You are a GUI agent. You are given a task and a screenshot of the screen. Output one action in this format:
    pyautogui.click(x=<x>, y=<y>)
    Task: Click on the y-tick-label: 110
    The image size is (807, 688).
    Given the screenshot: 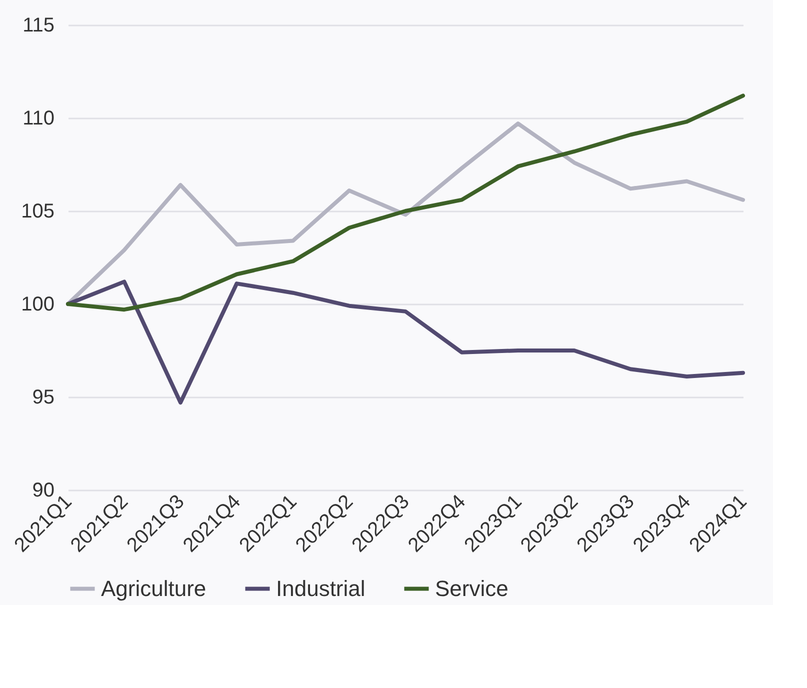 What is the action you would take?
    pyautogui.click(x=38, y=119)
    